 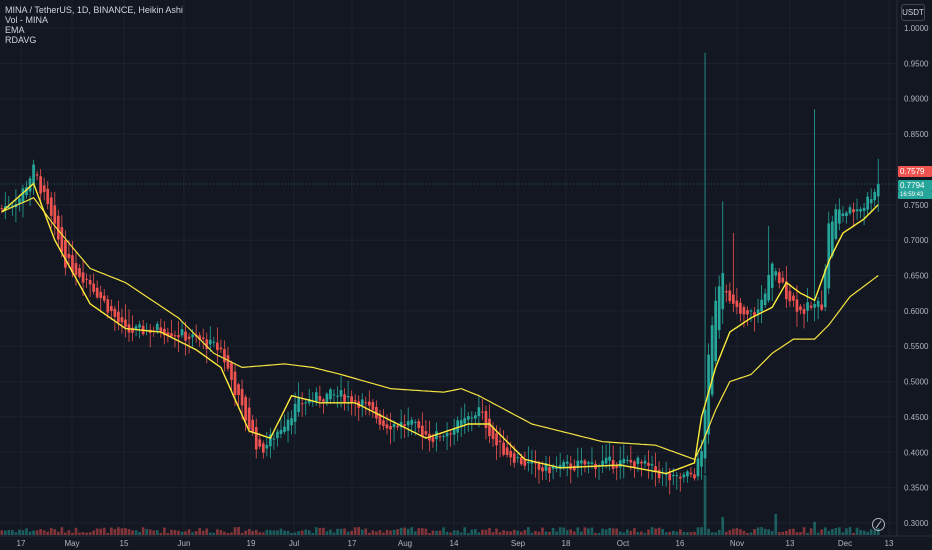 What do you see at coordinates (15, 30) in the screenshot?
I see `ema-indicator-label: EMA` at bounding box center [15, 30].